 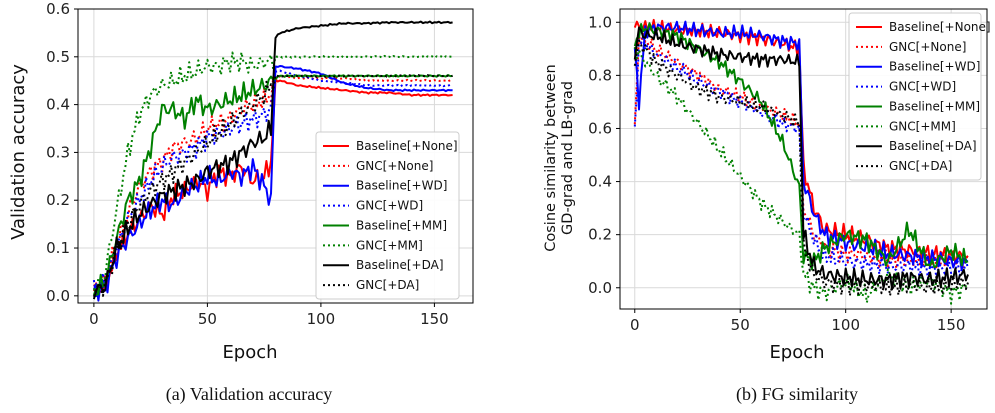 What do you see at coordinates (600, 75) in the screenshot?
I see `y-tick-label: 0.8` at bounding box center [600, 75].